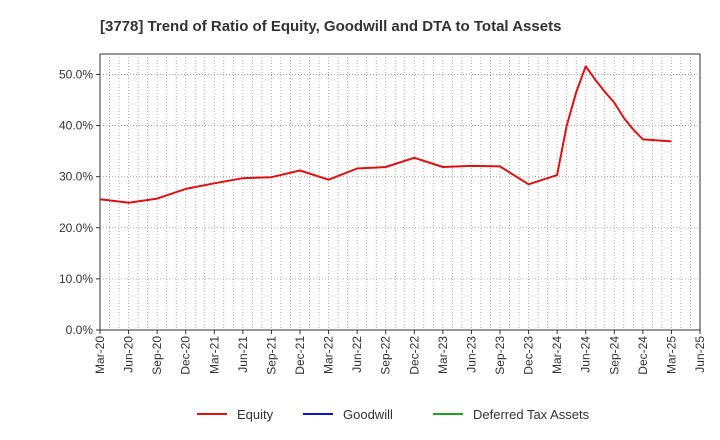 This screenshot has width=720, height=440. Describe the element at coordinates (186, 355) in the screenshot. I see `x-tick-label: Dec-20` at that location.